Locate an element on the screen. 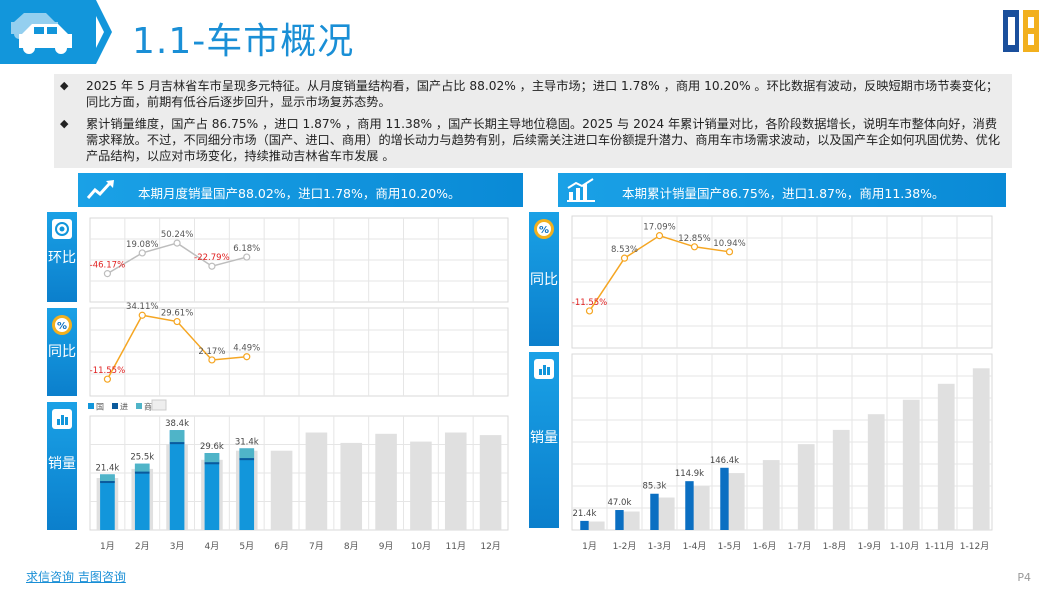 The height and width of the screenshot is (592, 1053). tab-yoy-right-label: 同比 is located at coordinates (544, 280).